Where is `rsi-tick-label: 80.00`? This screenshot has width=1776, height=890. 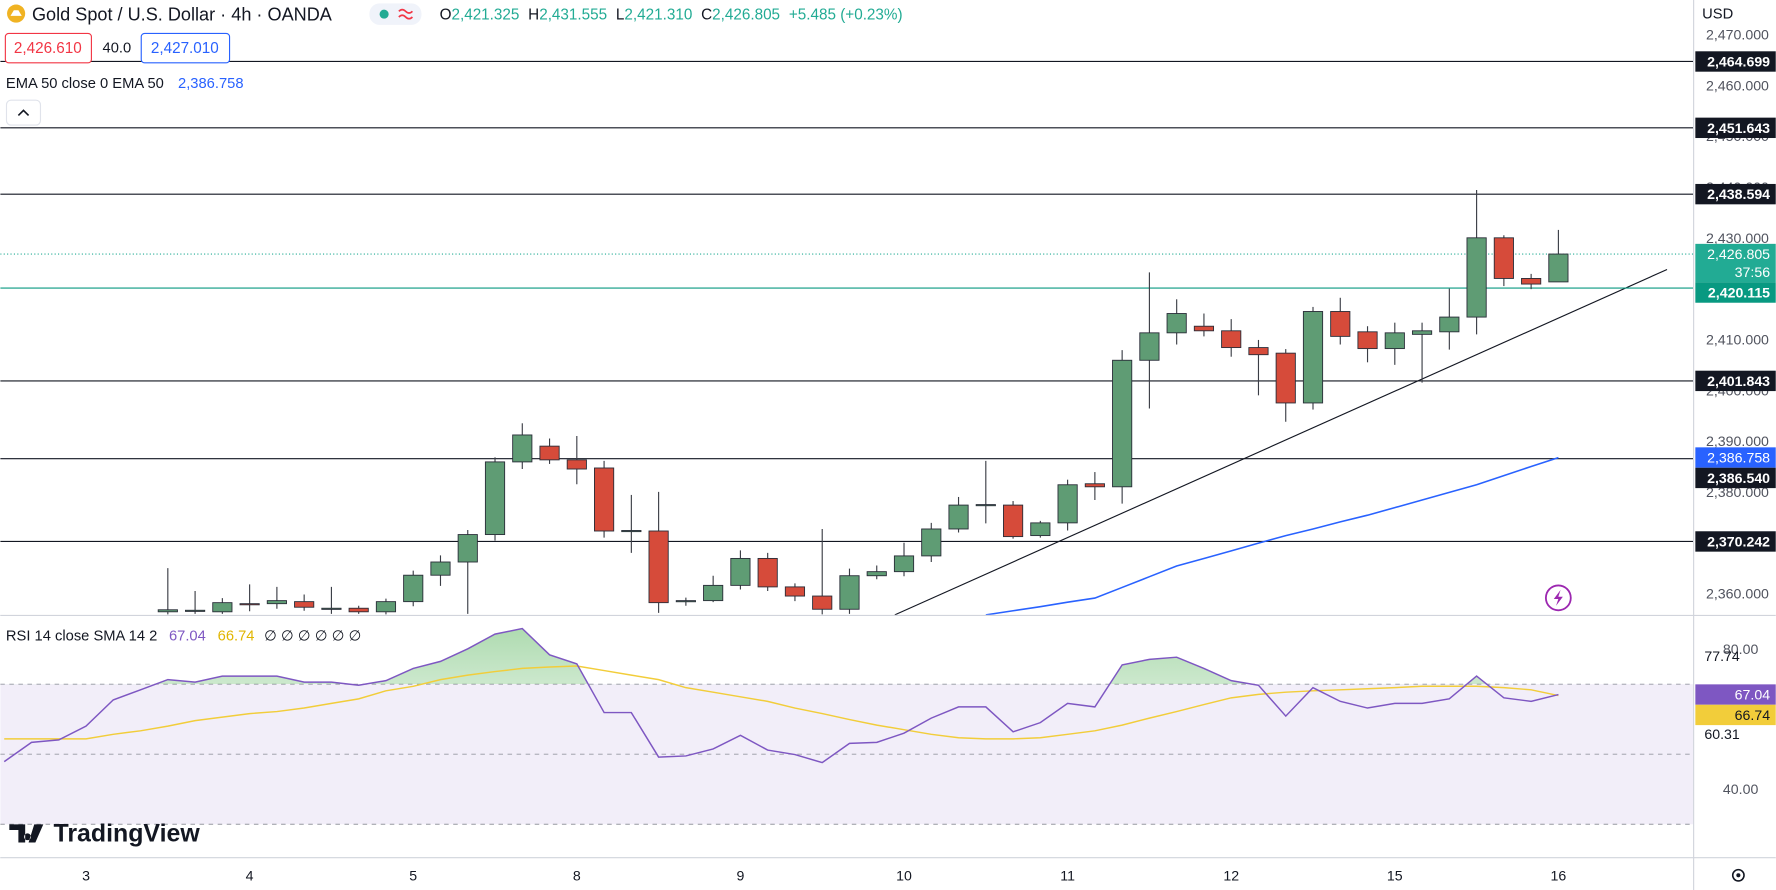
rsi-tick-label: 80.00 is located at coordinates (1741, 649).